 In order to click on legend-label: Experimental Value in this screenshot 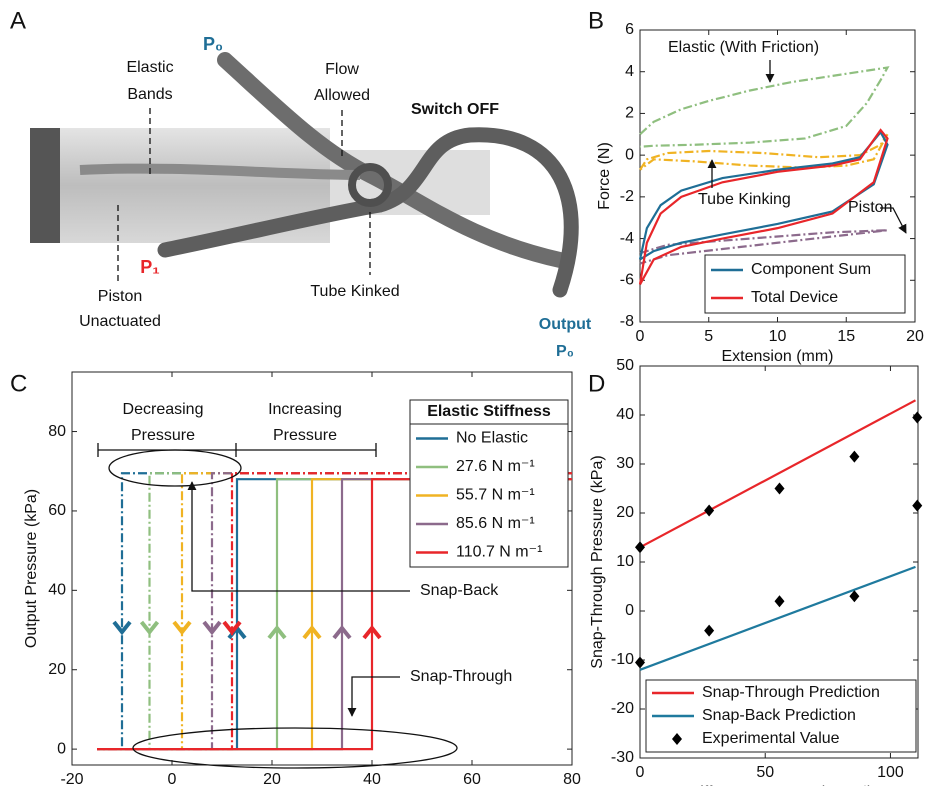, I will do `click(771, 738)`.